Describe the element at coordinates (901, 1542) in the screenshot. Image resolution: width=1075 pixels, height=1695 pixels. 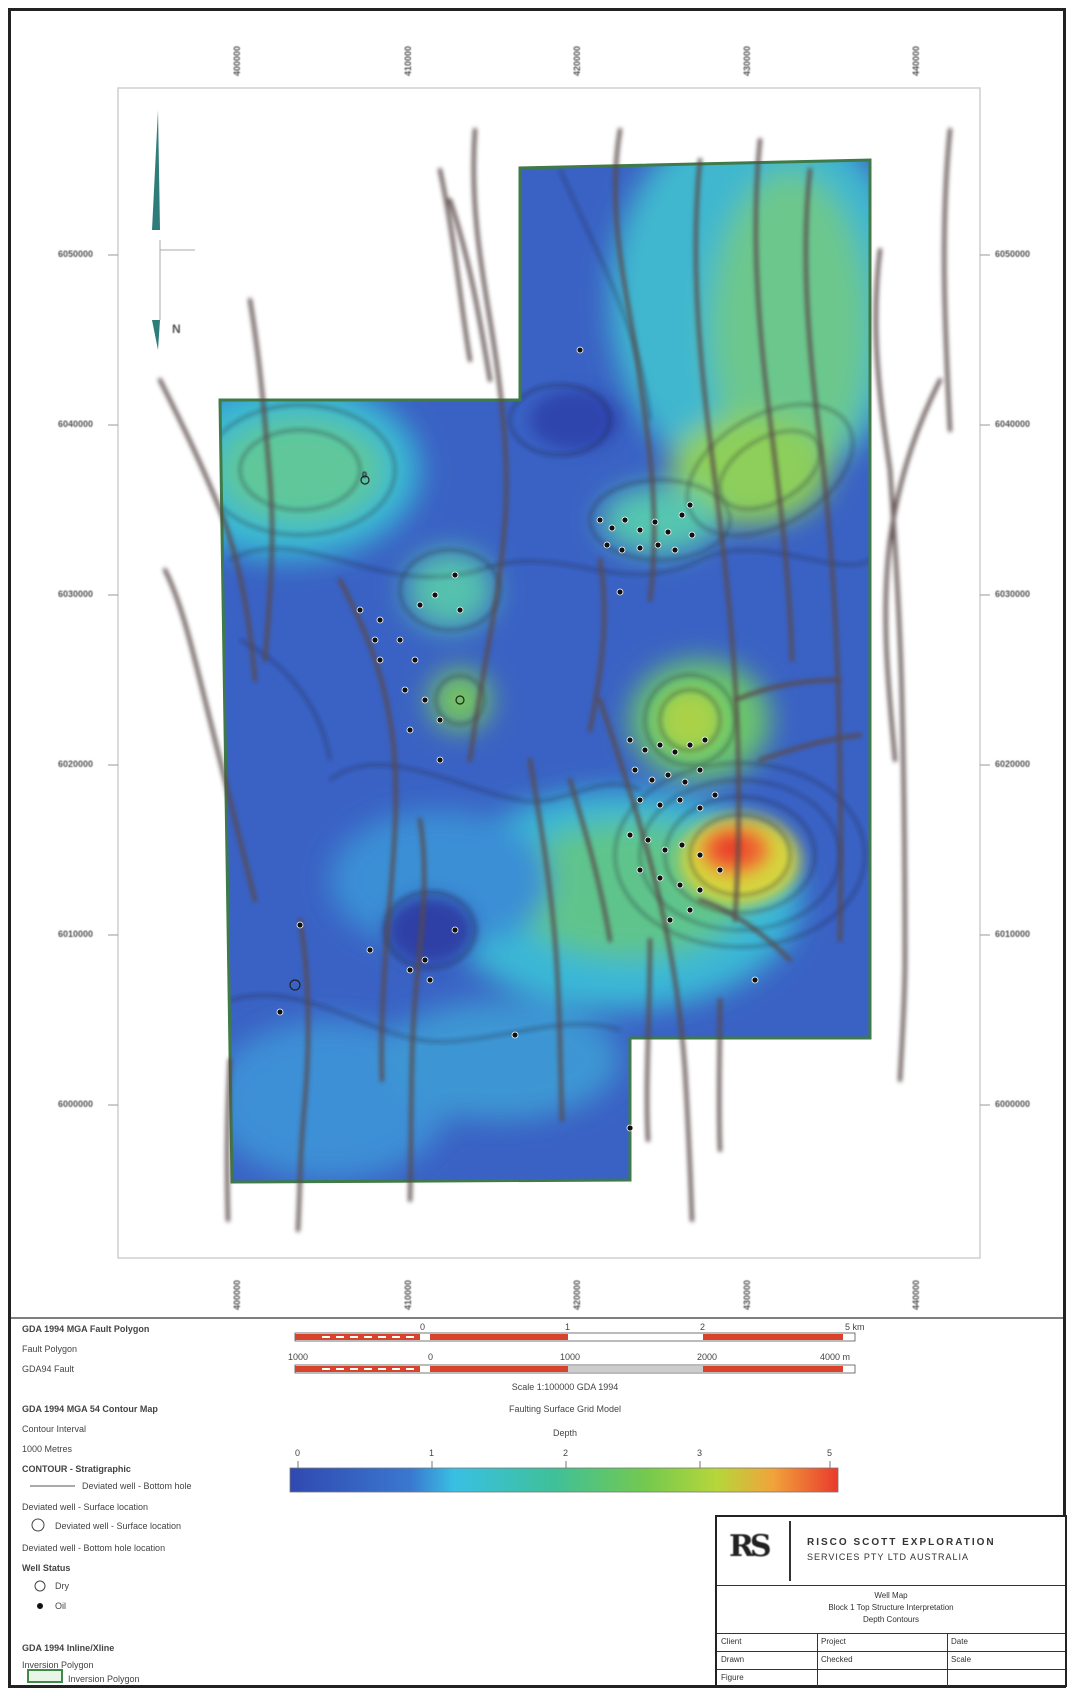
I see `company-name-line1: RISCO SCOTT EXPLORATION` at that location.